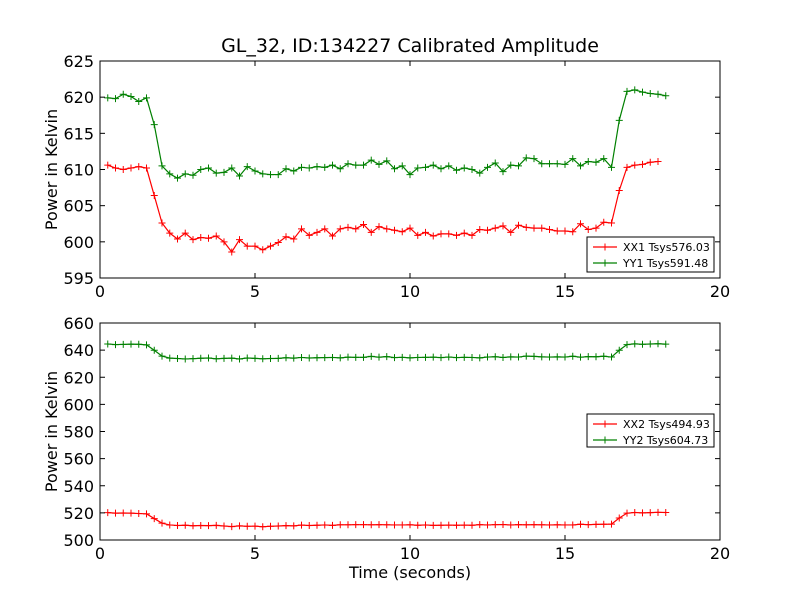 This screenshot has width=800, height=600. I want to click on y-axis-label: Power in Kelvin, so click(51, 431).